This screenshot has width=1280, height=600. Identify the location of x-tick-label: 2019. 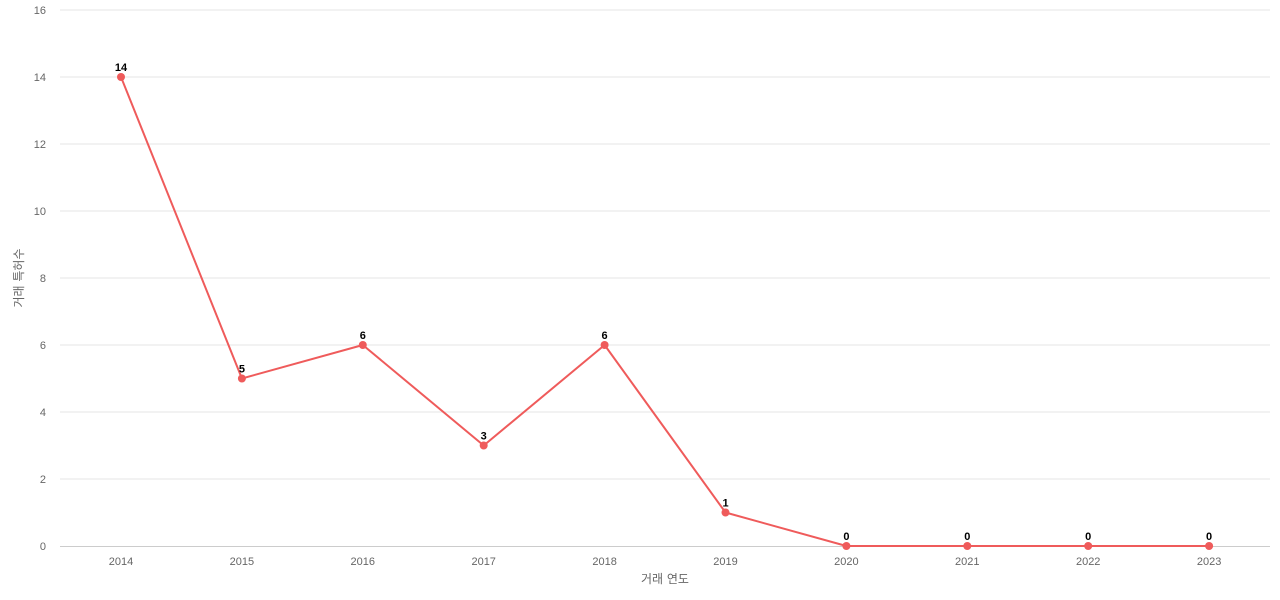
(725, 562).